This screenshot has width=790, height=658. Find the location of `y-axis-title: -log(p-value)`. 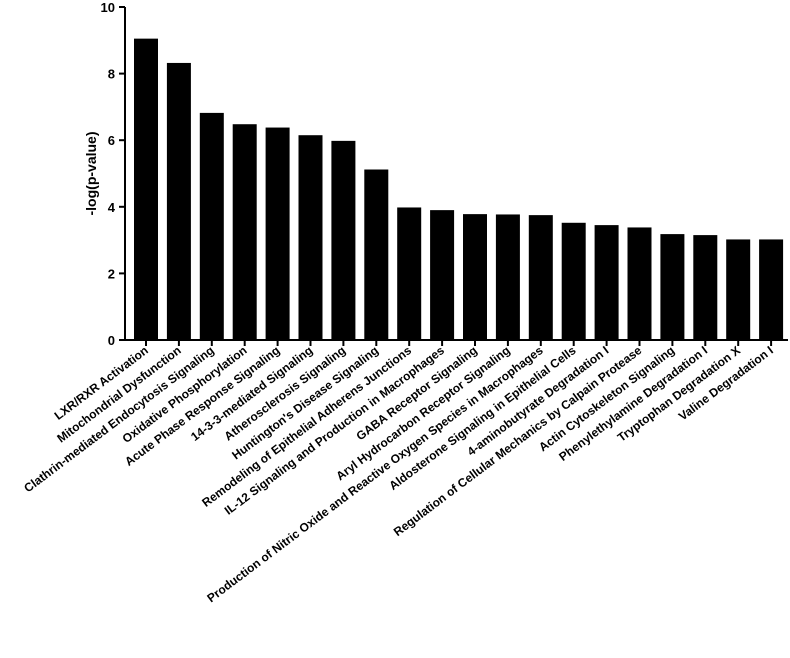

y-axis-title: -log(p-value) is located at coordinates (91, 174).